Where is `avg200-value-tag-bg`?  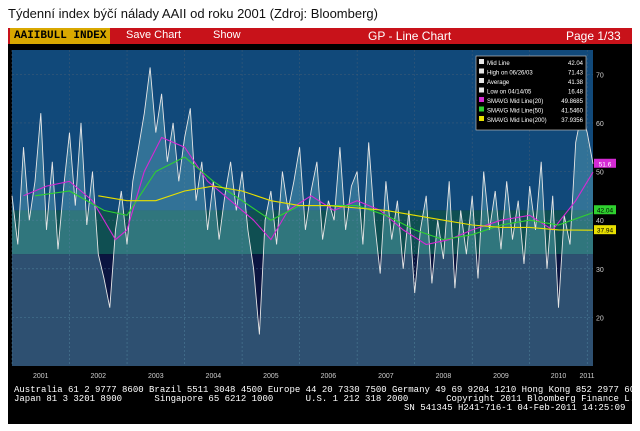
avg200-value-tag-bg is located at coordinates (605, 230).